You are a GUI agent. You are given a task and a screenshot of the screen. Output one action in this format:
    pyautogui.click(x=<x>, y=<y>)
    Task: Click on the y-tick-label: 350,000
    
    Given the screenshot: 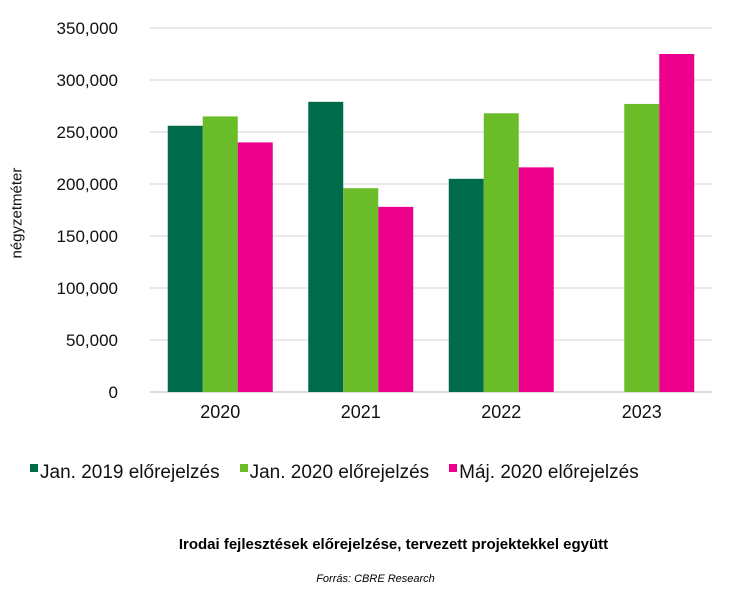 What is the action you would take?
    pyautogui.click(x=87, y=28)
    